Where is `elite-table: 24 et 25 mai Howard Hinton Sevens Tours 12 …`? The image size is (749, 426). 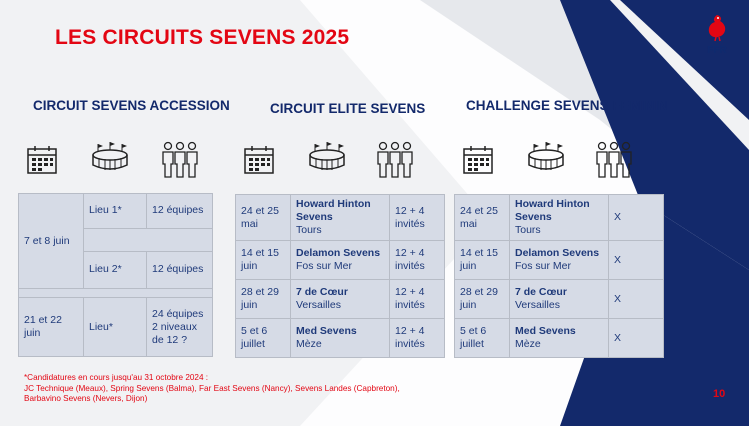 elite-table: 24 et 25 mai Howard Hinton Sevens Tours 12 … is located at coordinates (340, 276).